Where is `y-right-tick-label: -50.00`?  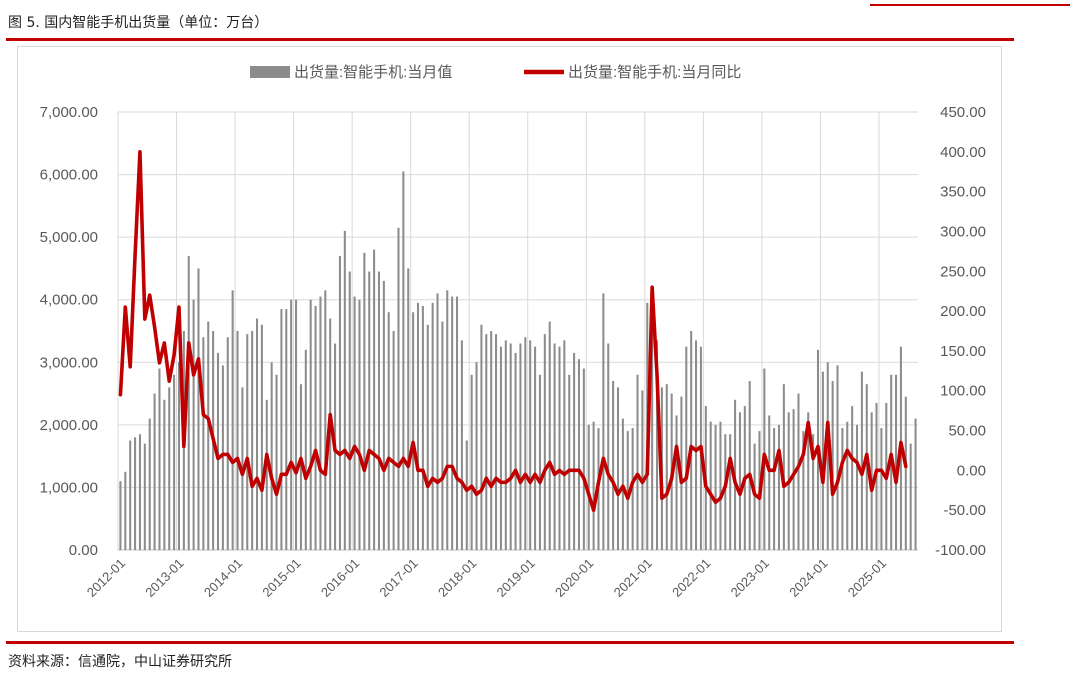 y-right-tick-label: -50.00 is located at coordinates (964, 510).